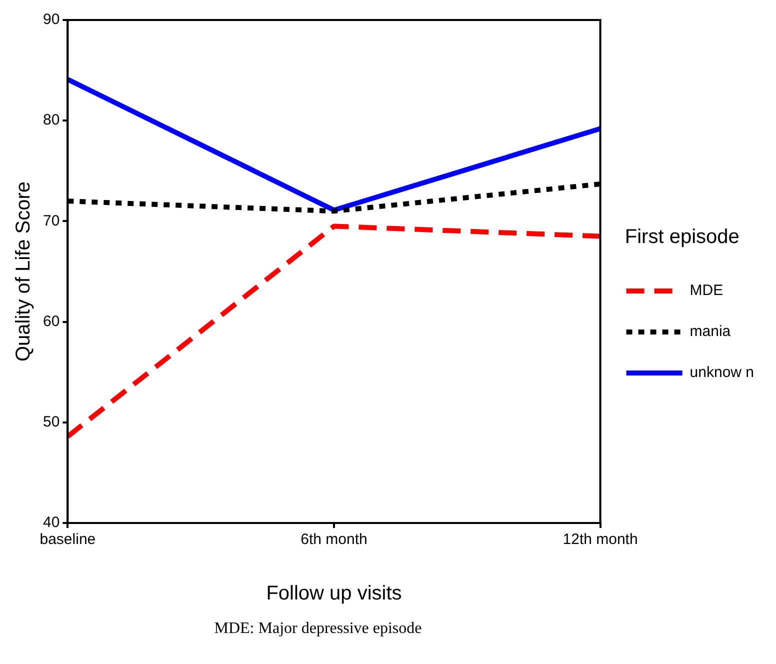 This screenshot has height=664, width=776. Describe the element at coordinates (51, 321) in the screenshot. I see `y-tick-label: 60` at that location.